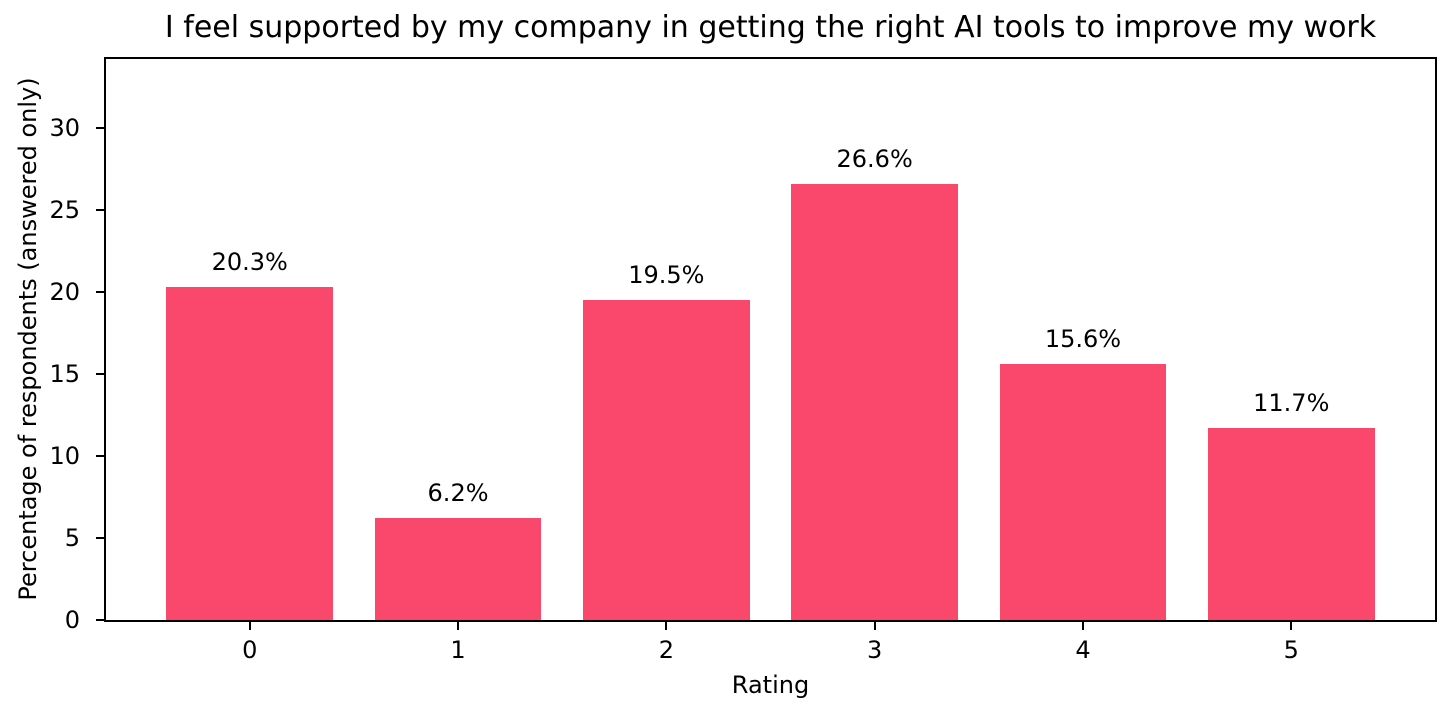 The image size is (1456, 719). I want to click on y-tick-label: 10, so click(64, 455).